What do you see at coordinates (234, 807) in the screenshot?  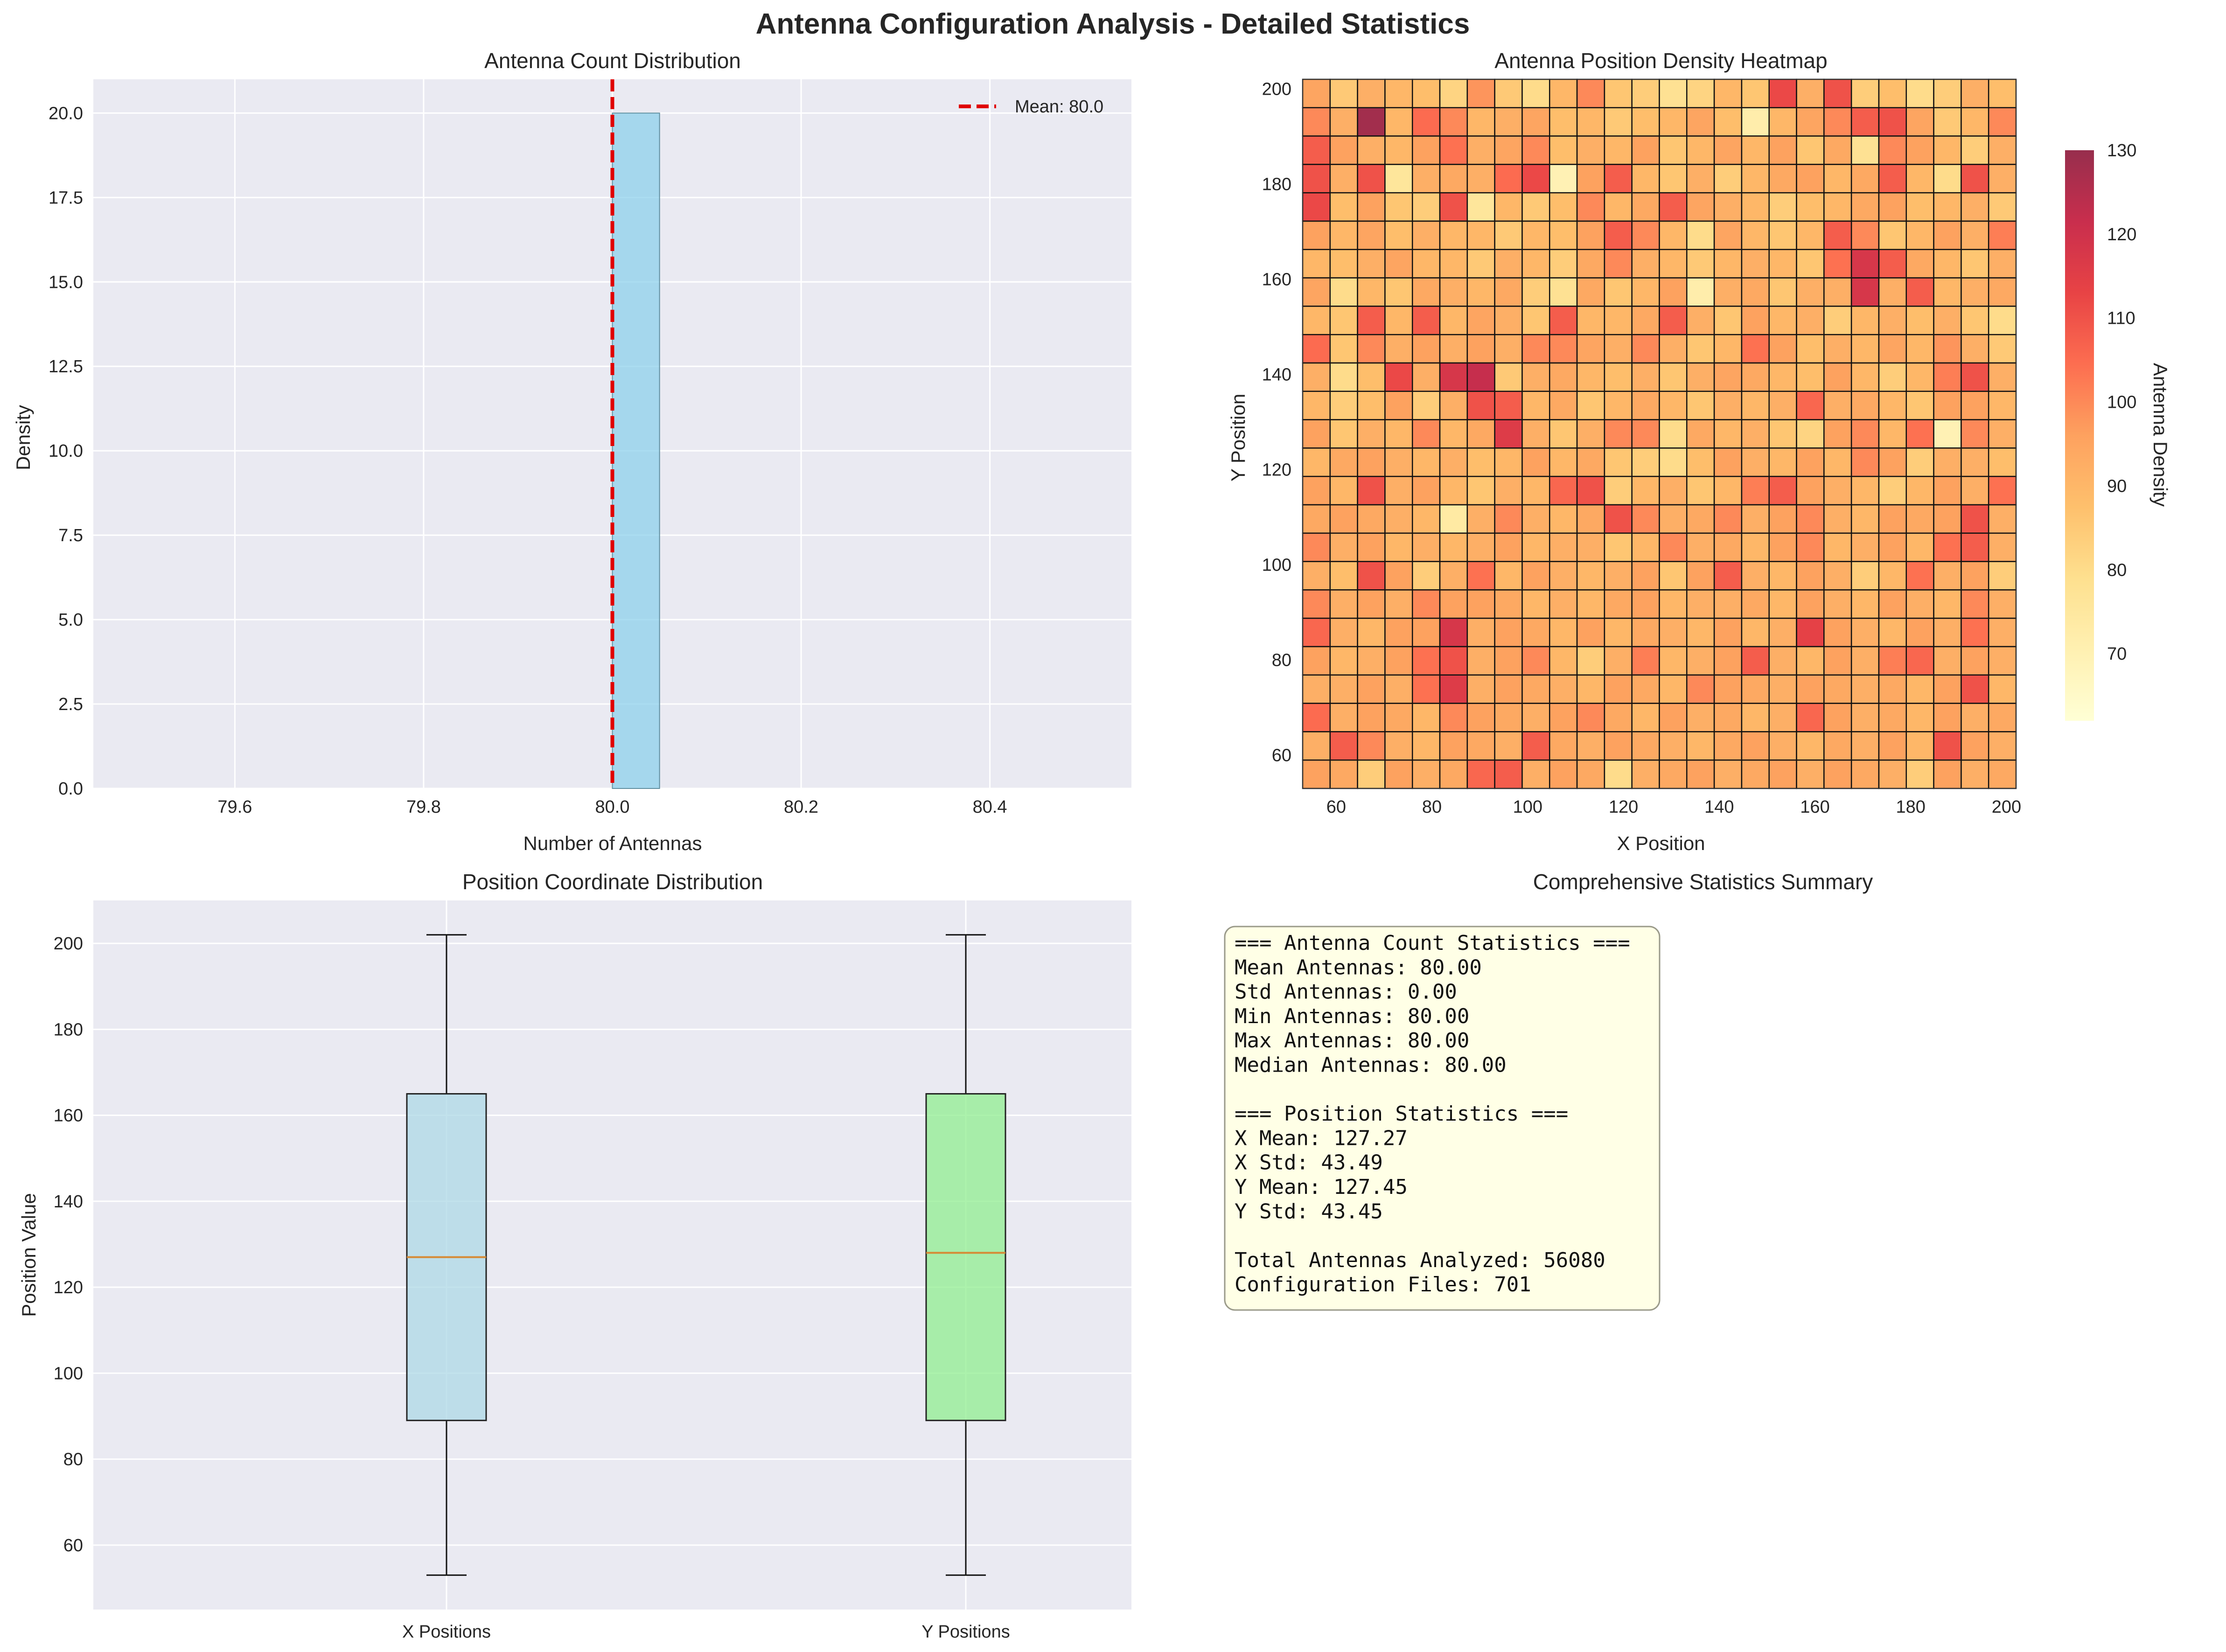 I see `histogram-x-tick-label: 79.6` at bounding box center [234, 807].